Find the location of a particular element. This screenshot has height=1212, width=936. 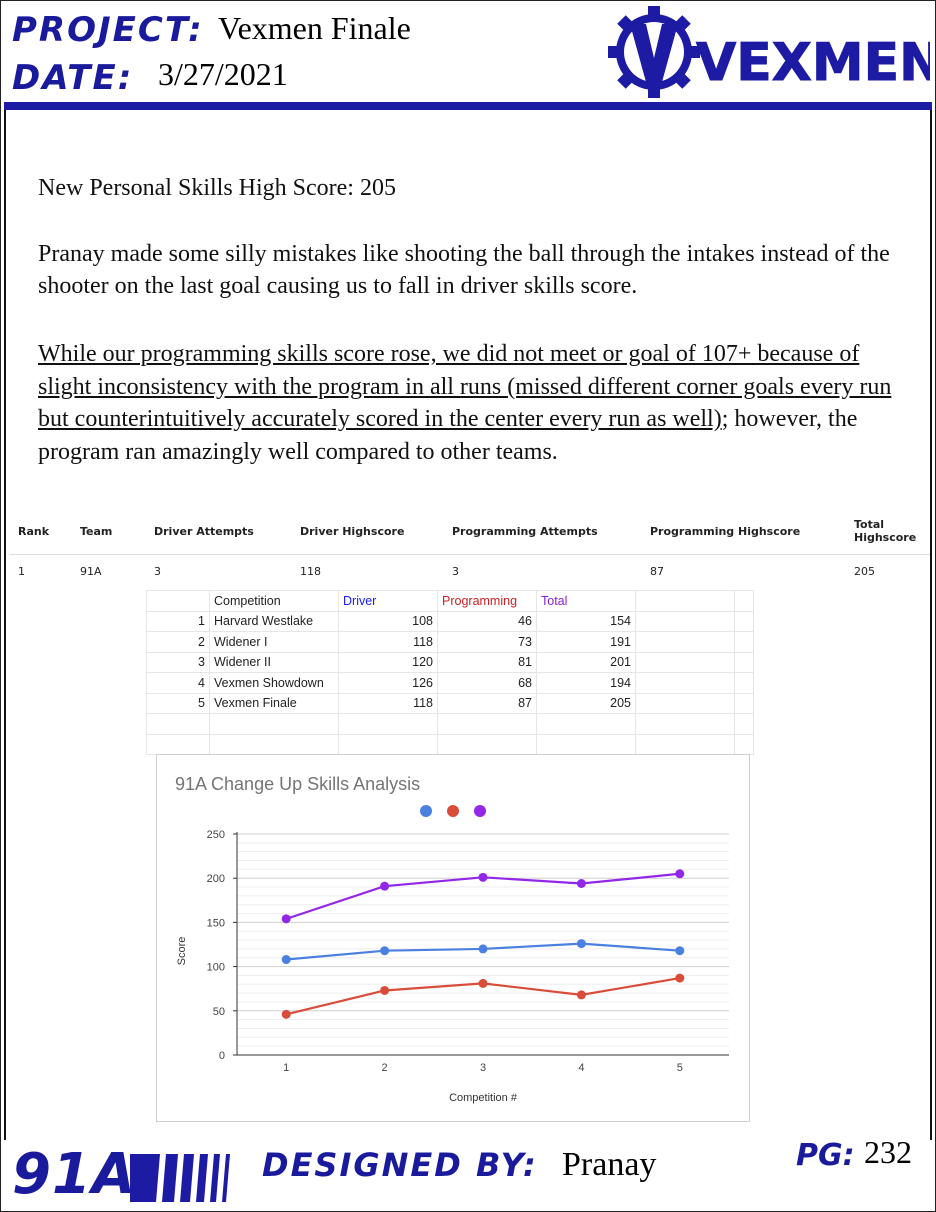

sheet-programming: 81 is located at coordinates (487, 662).